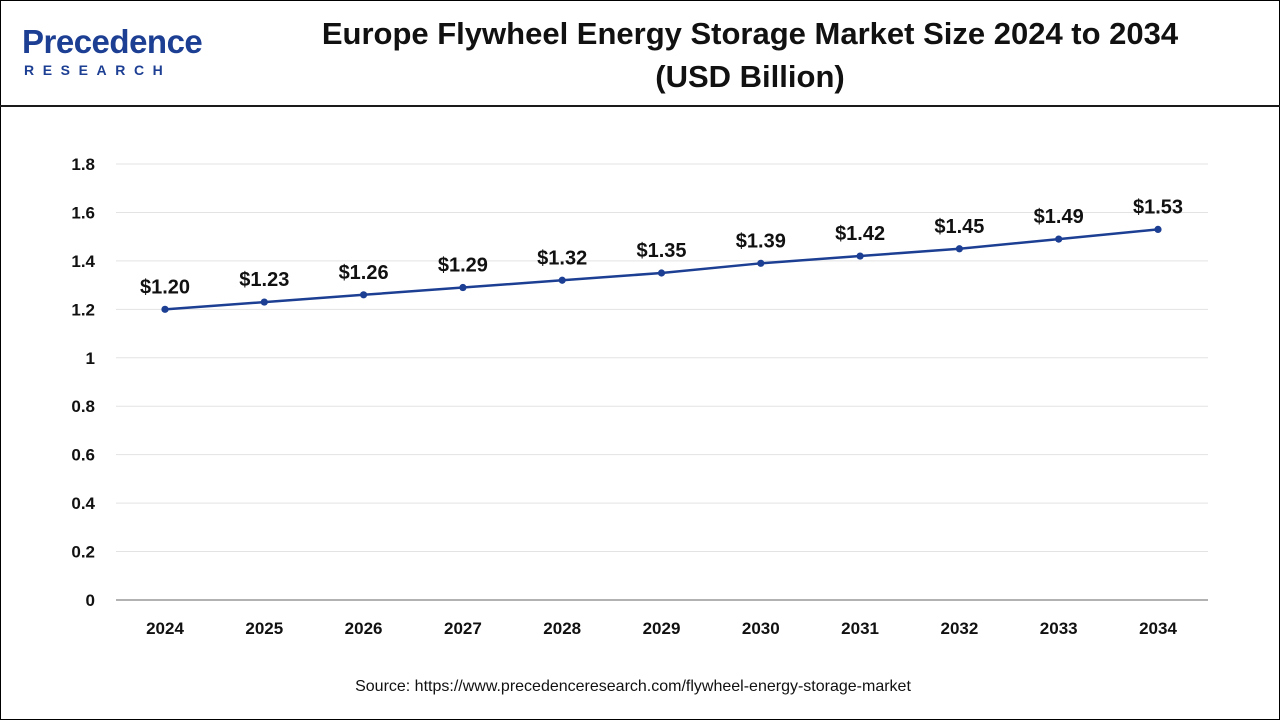 The width and height of the screenshot is (1280, 720). What do you see at coordinates (959, 227) in the screenshot?
I see `data-label: $1.45` at bounding box center [959, 227].